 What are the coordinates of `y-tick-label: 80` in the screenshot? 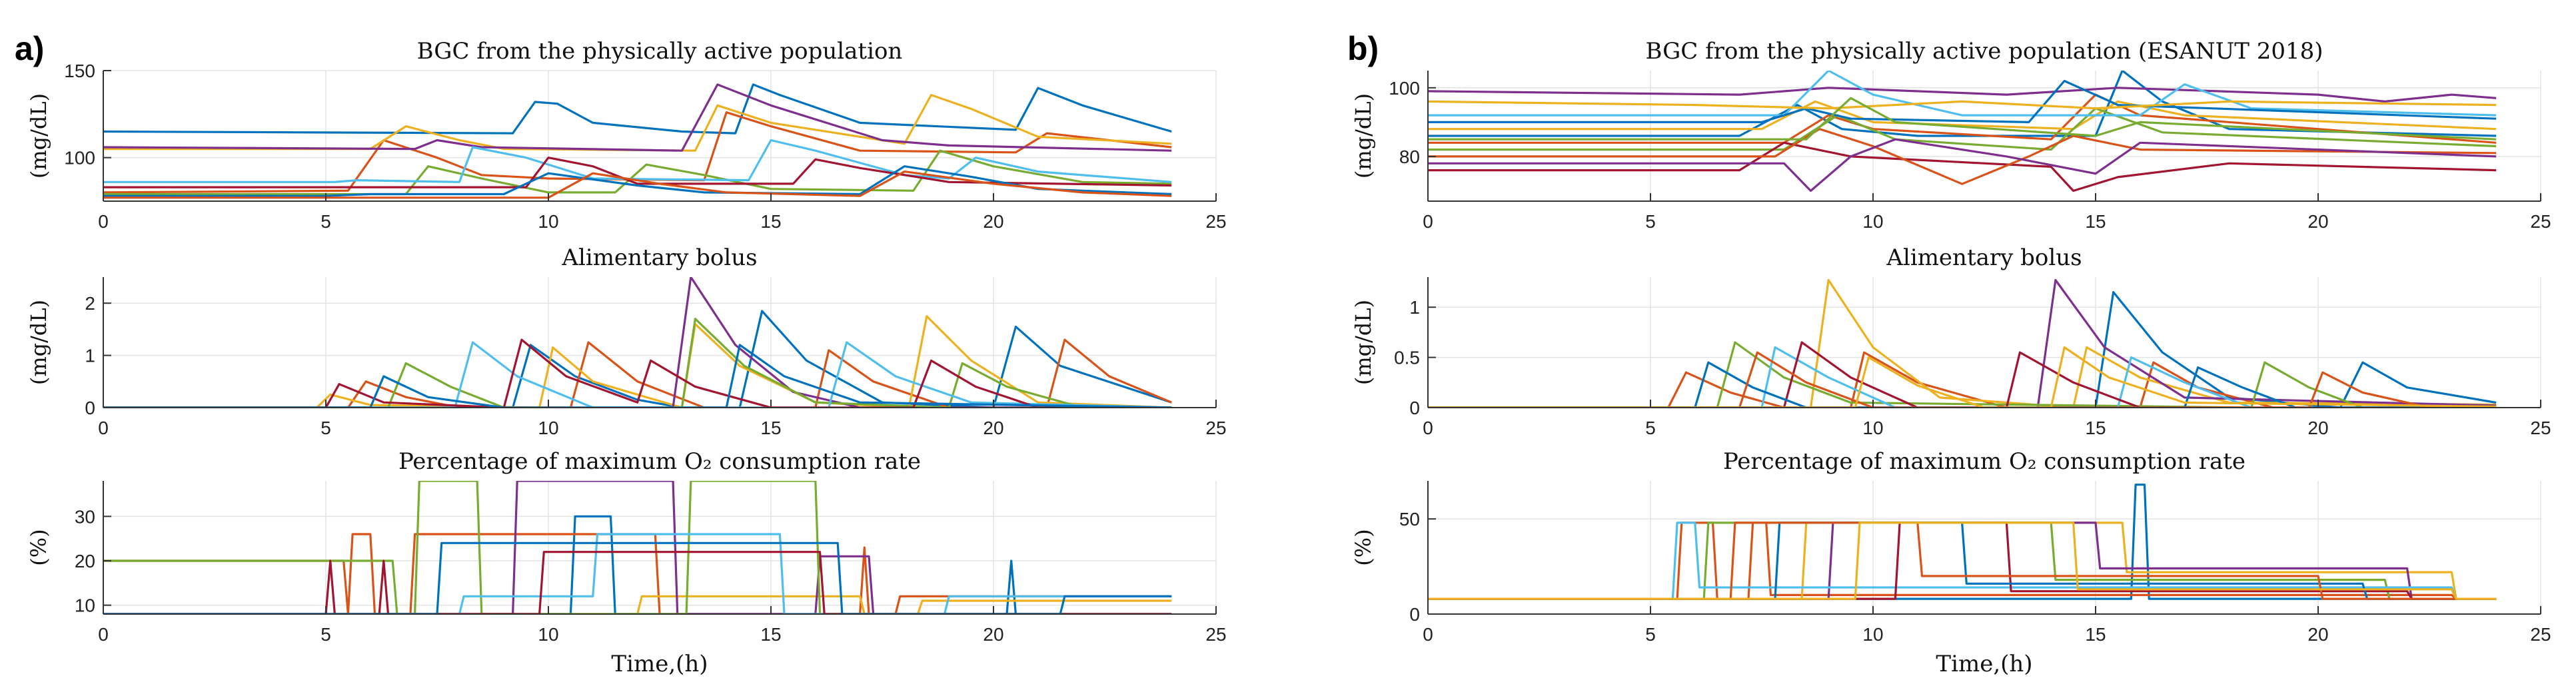 It's located at (1409, 157).